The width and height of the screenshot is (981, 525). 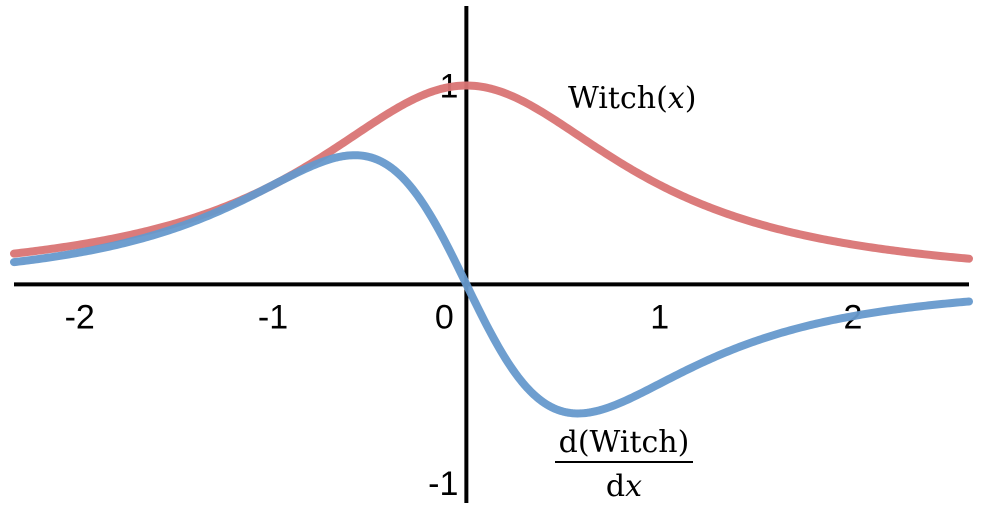 I want to click on derivative-denominator: dx, so click(x=624, y=486).